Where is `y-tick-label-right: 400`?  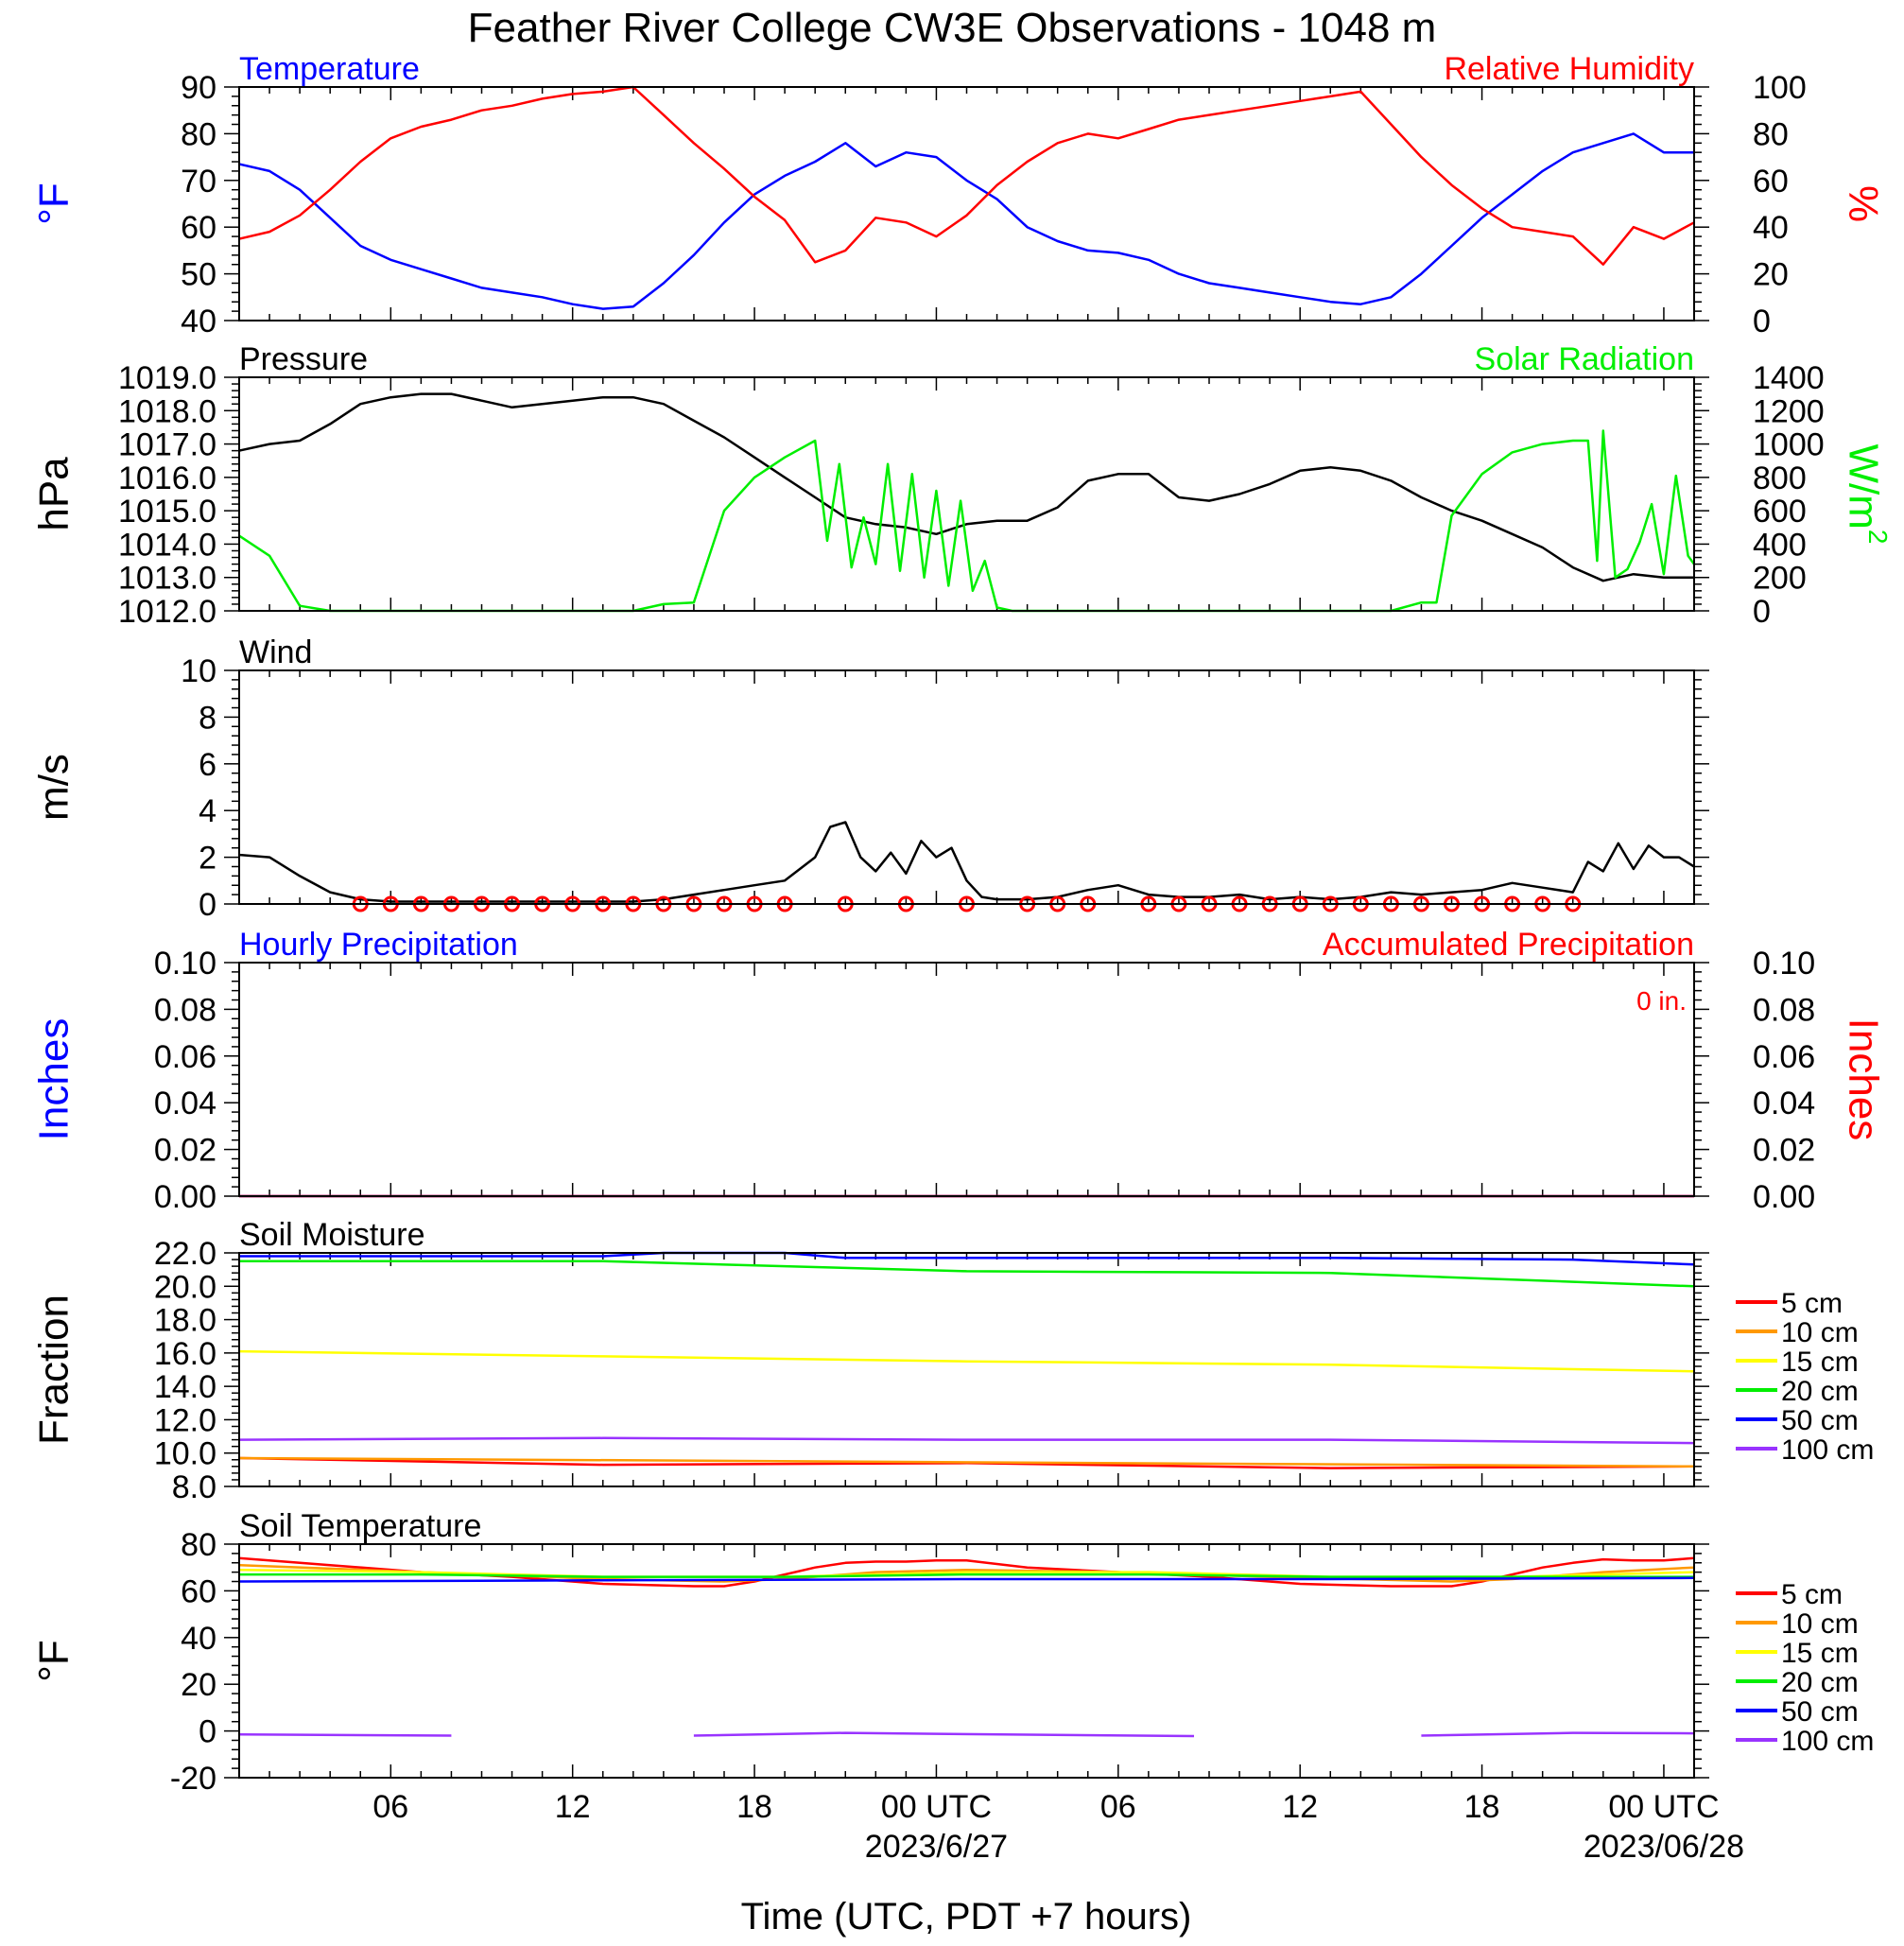
y-tick-label-right: 400 is located at coordinates (1780, 545).